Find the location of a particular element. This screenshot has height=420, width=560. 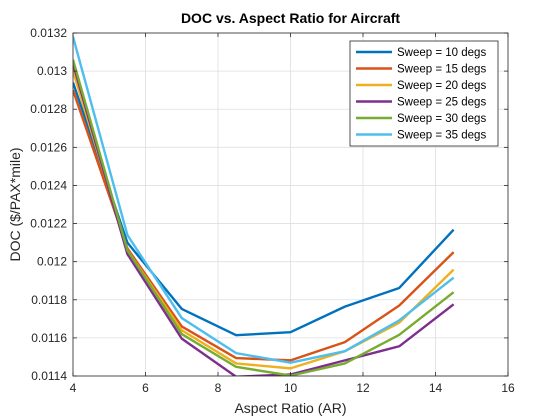

x-tick-label: 16 is located at coordinates (508, 388).